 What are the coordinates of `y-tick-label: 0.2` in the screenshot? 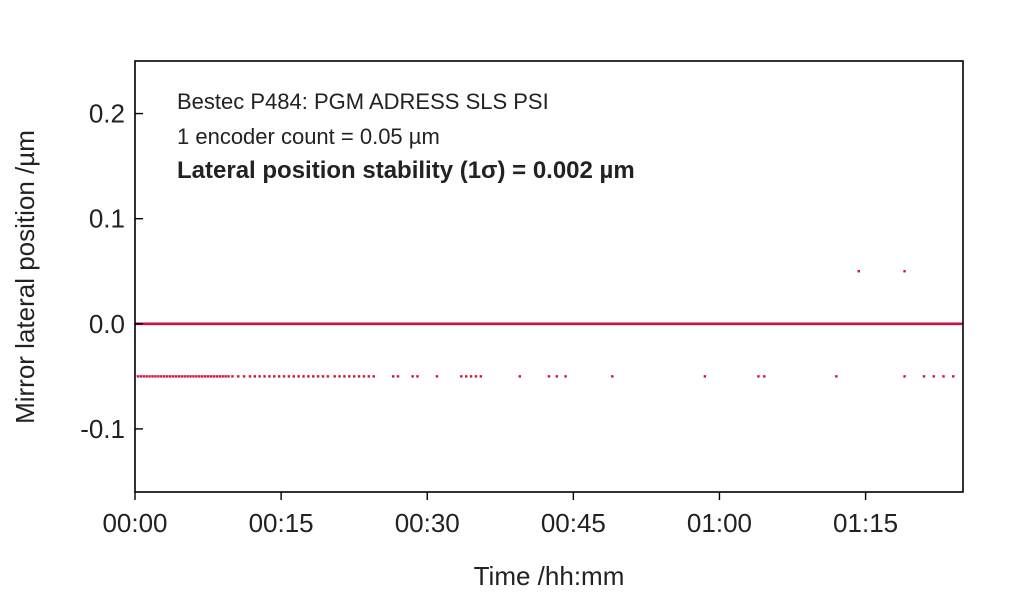 It's located at (107, 114).